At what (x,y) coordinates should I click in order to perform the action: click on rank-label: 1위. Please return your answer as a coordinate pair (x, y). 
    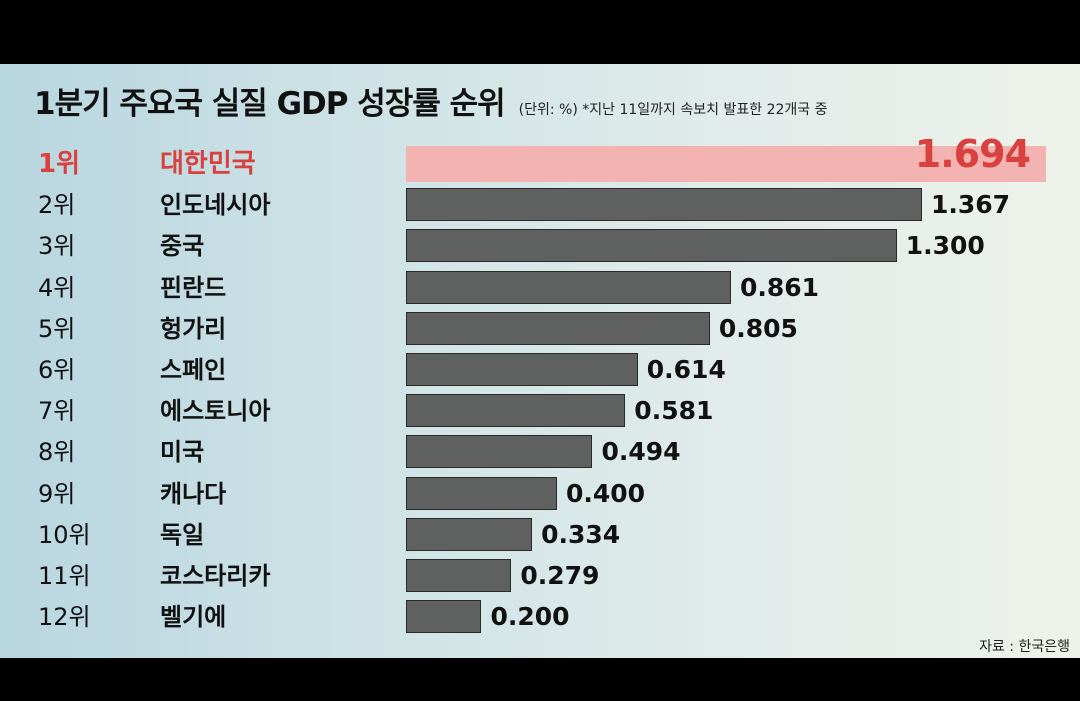
    Looking at the image, I should click on (59, 164).